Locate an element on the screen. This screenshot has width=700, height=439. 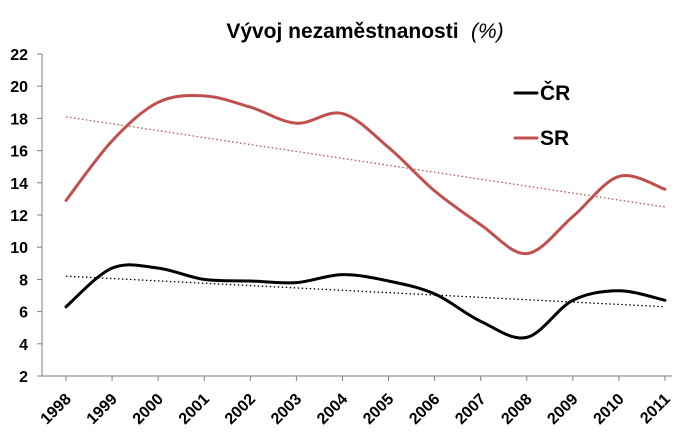
legend-label-2: SR is located at coordinates (554, 138).